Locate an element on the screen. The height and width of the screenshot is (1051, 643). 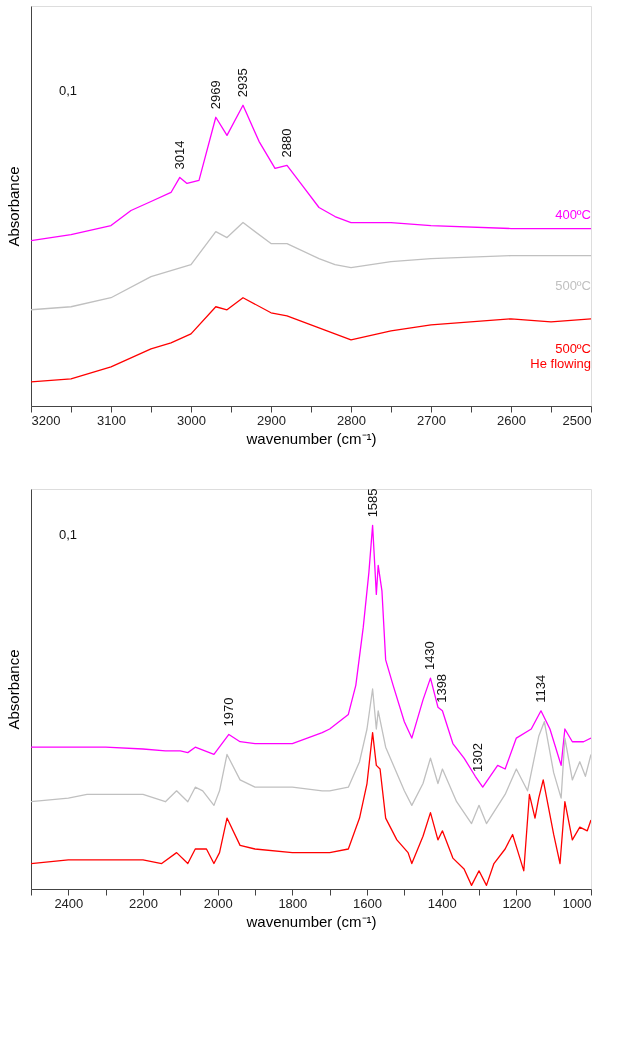
x-tick-label: 2800 is located at coordinates (351, 420).